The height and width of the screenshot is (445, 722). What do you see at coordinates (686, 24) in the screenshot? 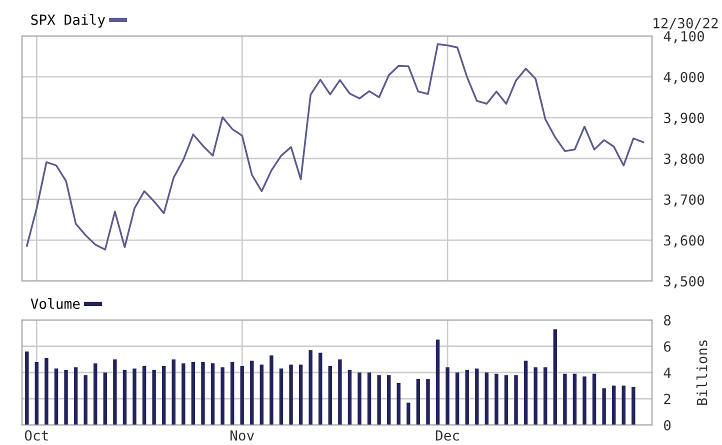
I see `text: 12/30/22` at bounding box center [686, 24].